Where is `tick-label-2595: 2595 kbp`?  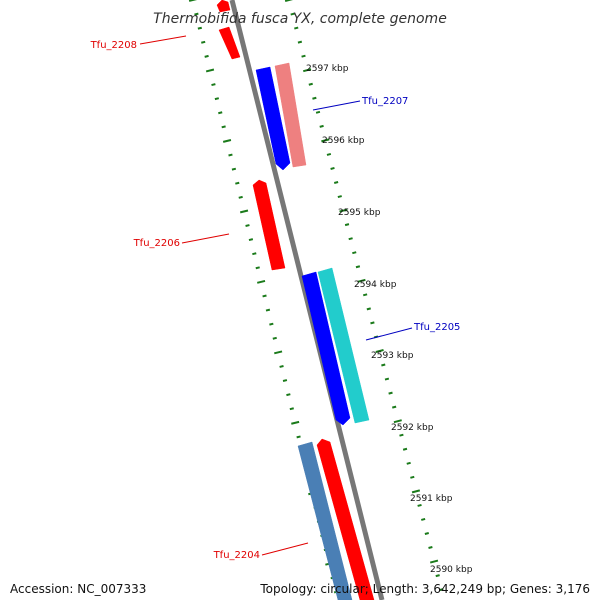
tick-label-2595: 2595 kbp is located at coordinates (359, 213).